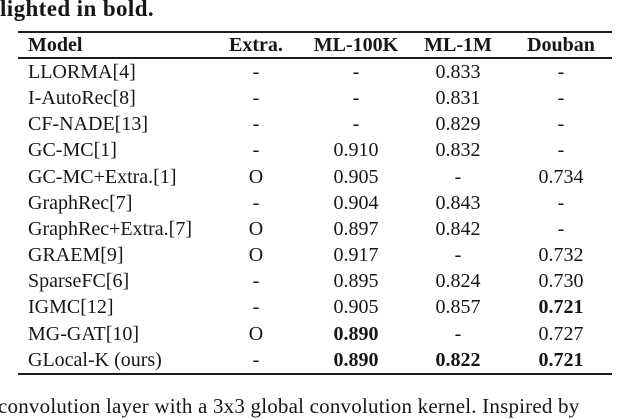 This screenshot has width=640, height=419. Describe the element at coordinates (561, 333) in the screenshot. I see `cell-douban: 0.727` at that location.